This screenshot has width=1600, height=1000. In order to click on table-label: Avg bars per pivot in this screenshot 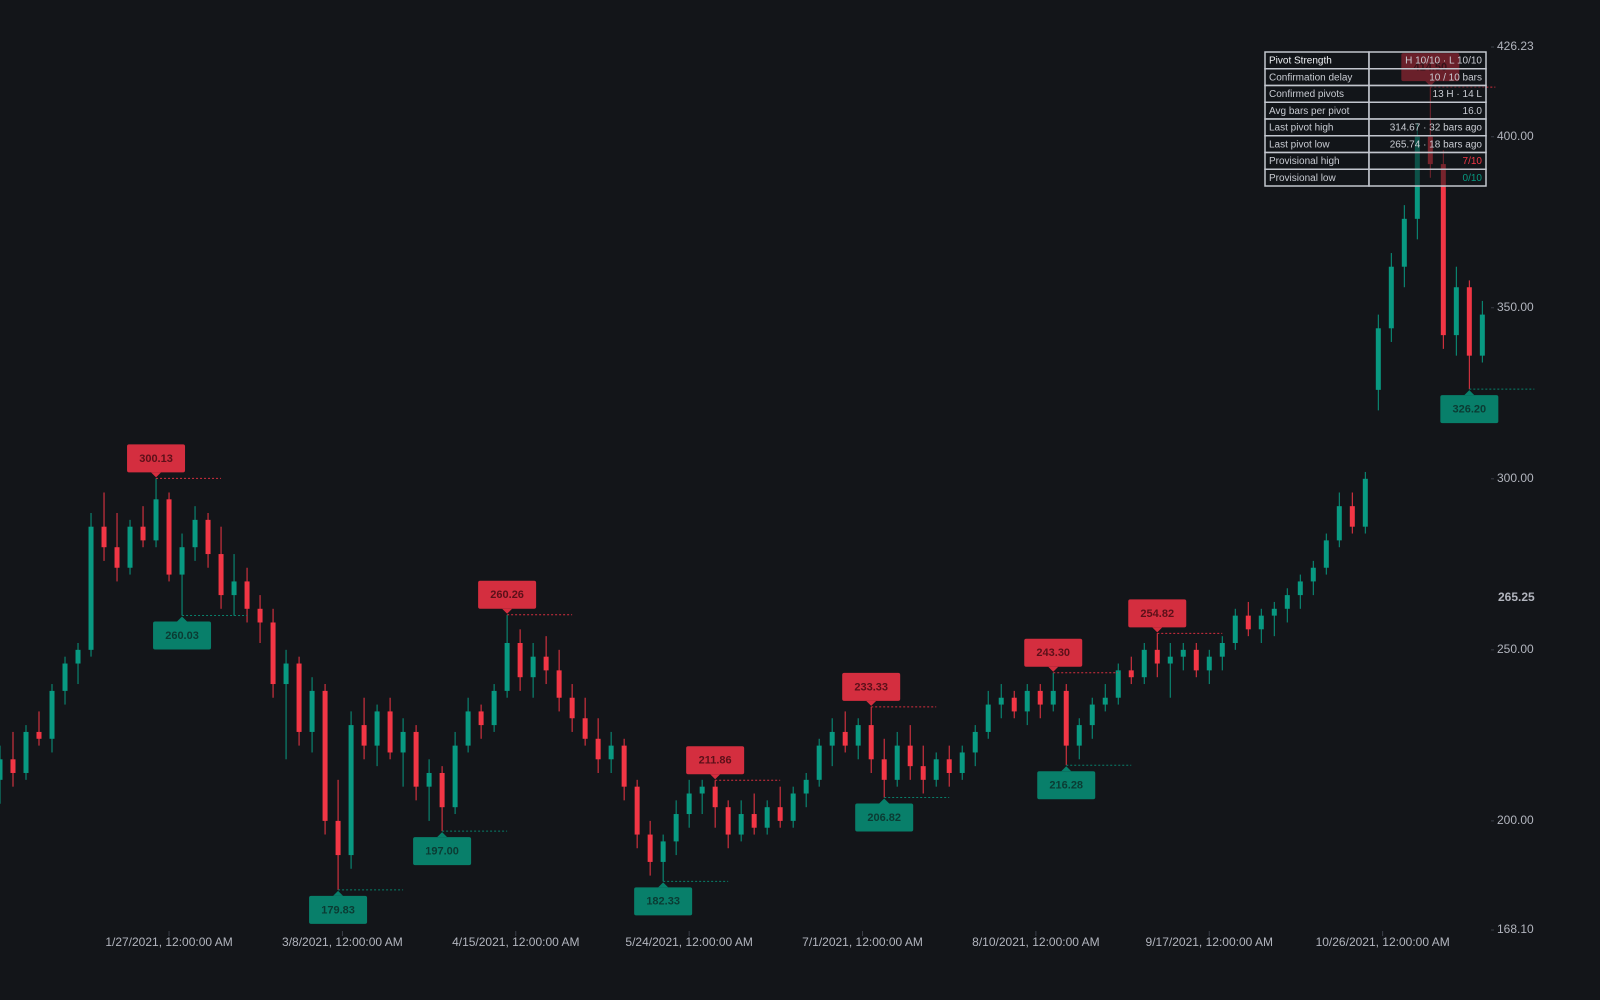, I will do `click(1309, 111)`.